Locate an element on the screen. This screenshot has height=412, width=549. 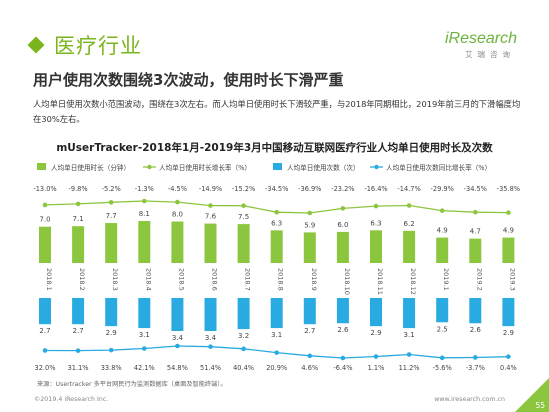
duration-growth-label: -14.9% is located at coordinates (210, 189).